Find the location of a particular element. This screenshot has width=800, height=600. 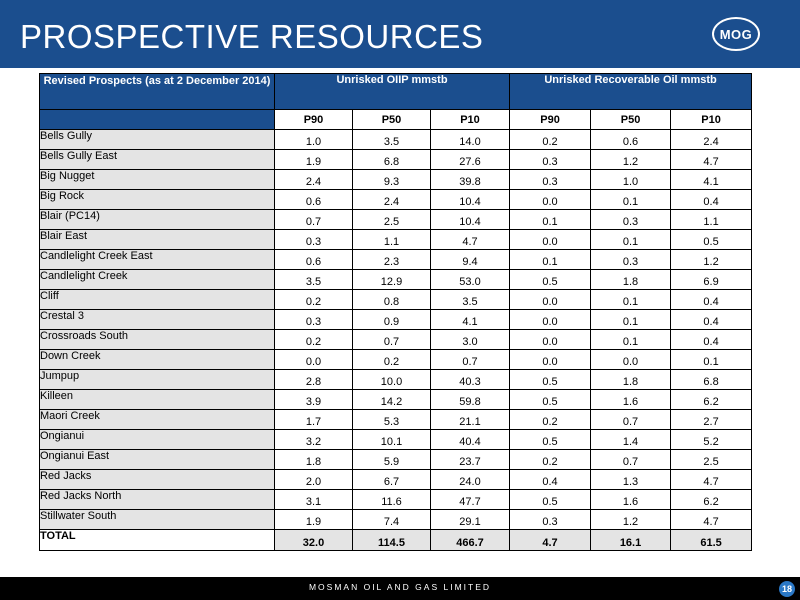

value-cell: 29.1 is located at coordinates (470, 519).